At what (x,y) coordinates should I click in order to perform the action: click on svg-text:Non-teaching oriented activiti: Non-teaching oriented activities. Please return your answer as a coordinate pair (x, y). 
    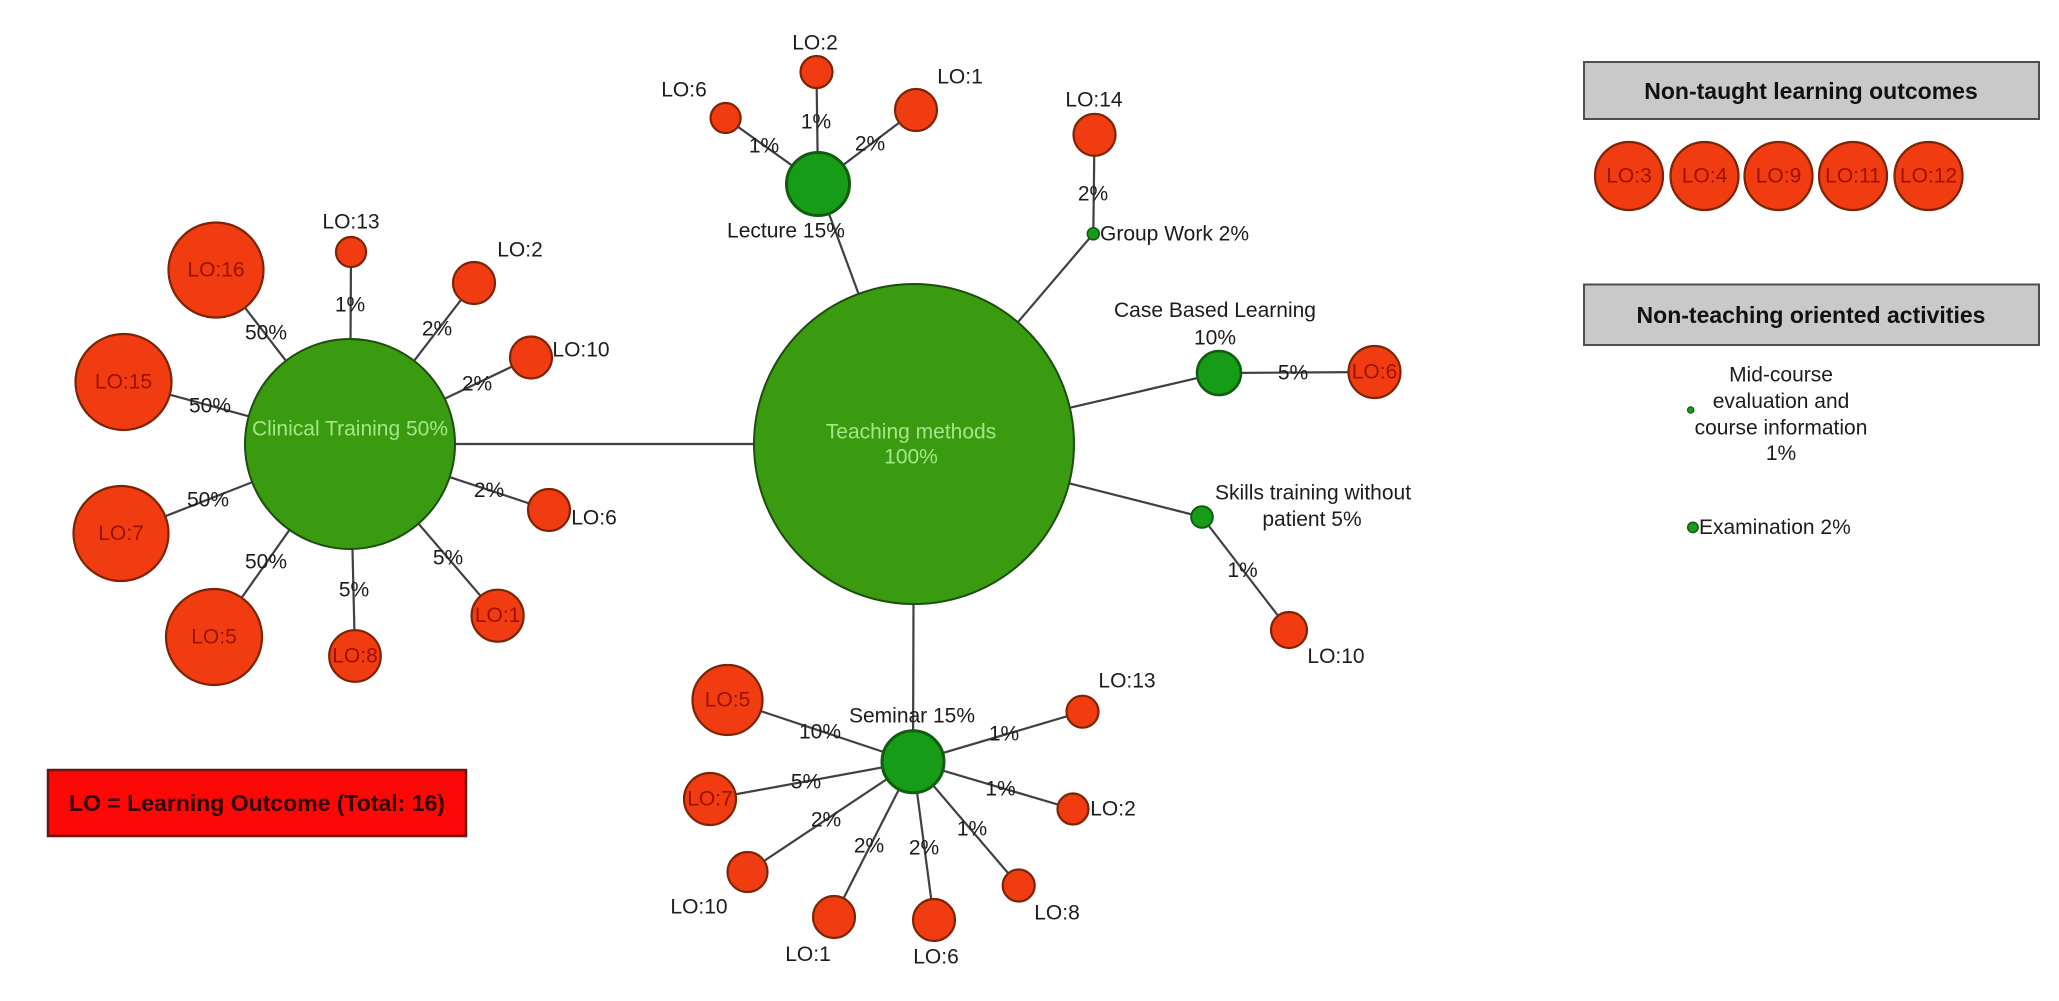
    Looking at the image, I should click on (1811, 315).